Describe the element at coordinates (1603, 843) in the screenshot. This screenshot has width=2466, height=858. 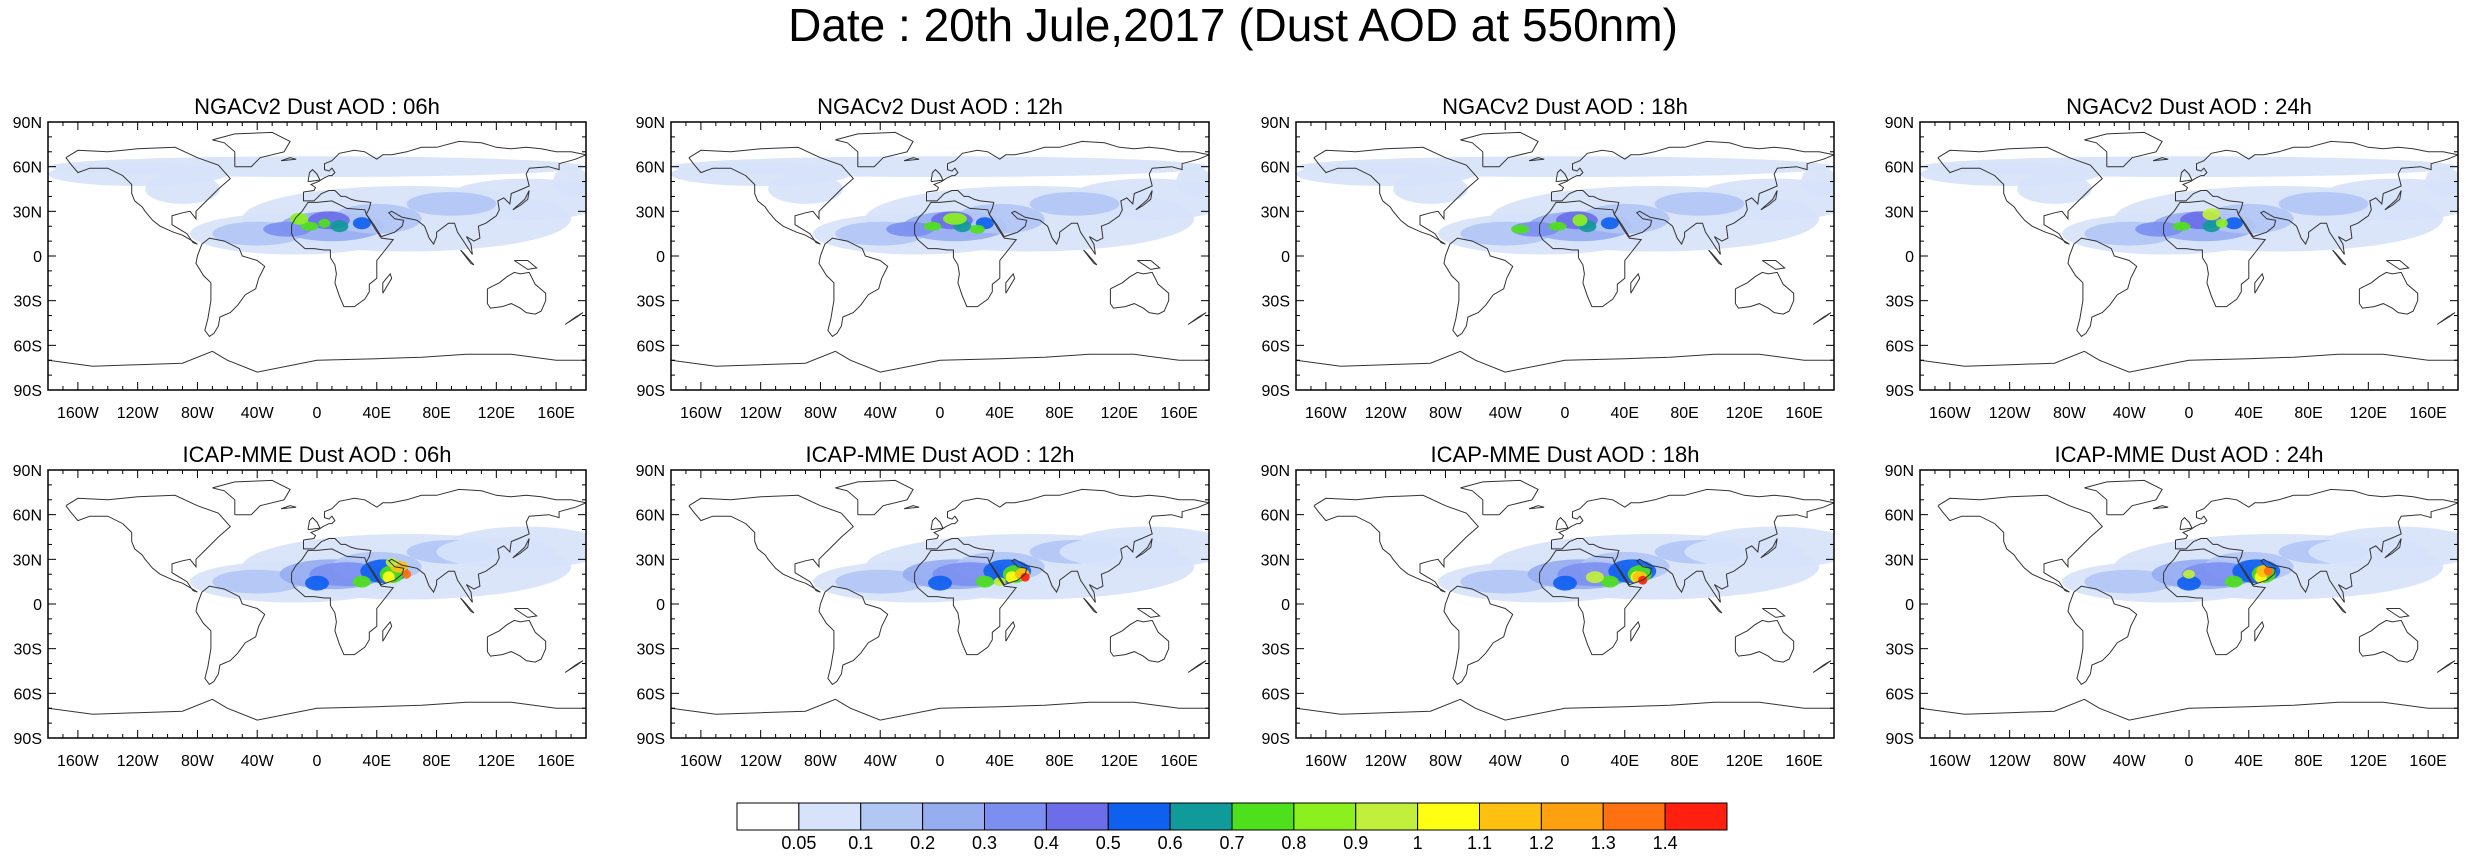
I see `colorbar-label: 1.3` at that location.